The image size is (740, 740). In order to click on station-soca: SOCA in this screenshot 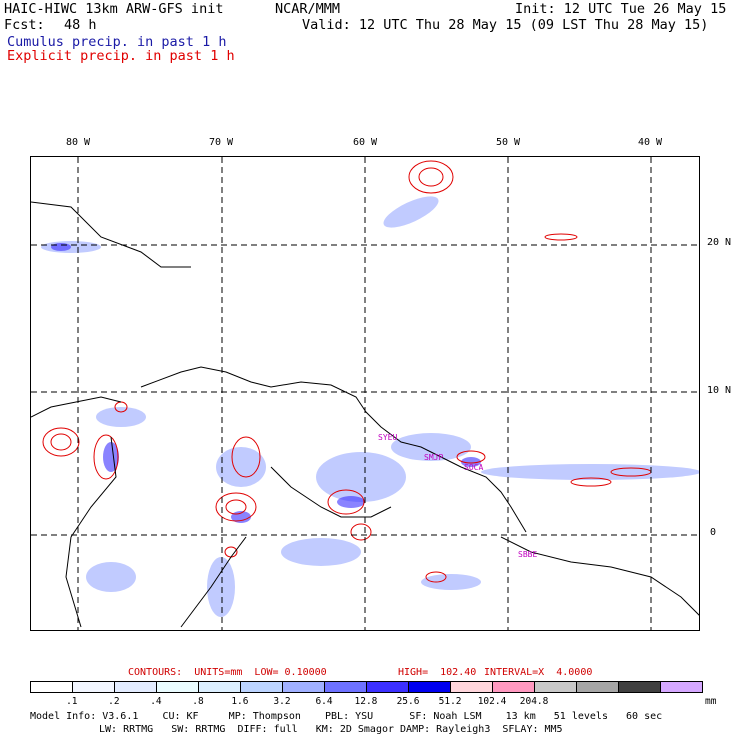, I will do `click(474, 467)`.